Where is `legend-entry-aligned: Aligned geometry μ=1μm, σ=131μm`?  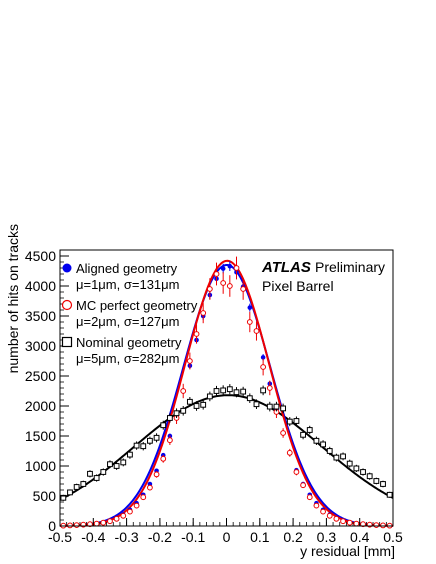
legend-entry-aligned: Aligned geometry μ=1μm, σ=131μm is located at coordinates (120, 276).